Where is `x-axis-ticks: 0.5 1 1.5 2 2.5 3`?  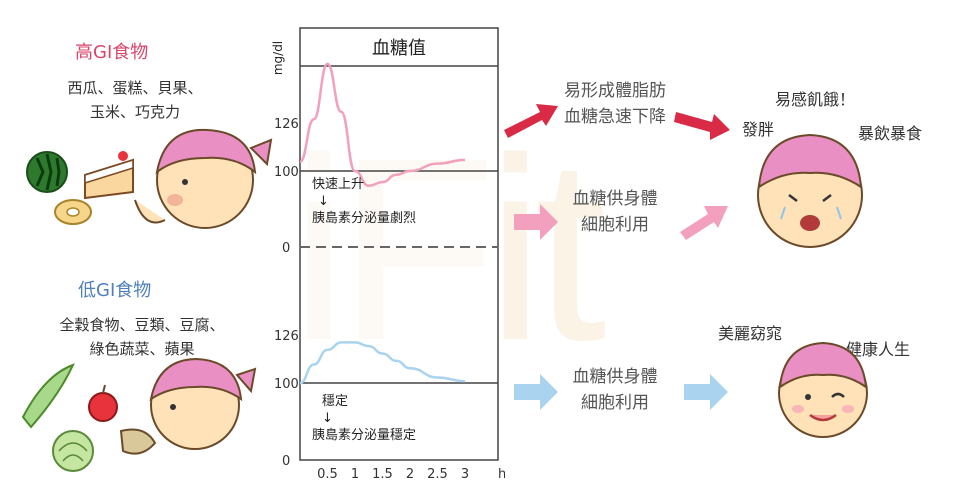 x-axis-ticks: 0.5 1 1.5 2 2.5 3 is located at coordinates (393, 474).